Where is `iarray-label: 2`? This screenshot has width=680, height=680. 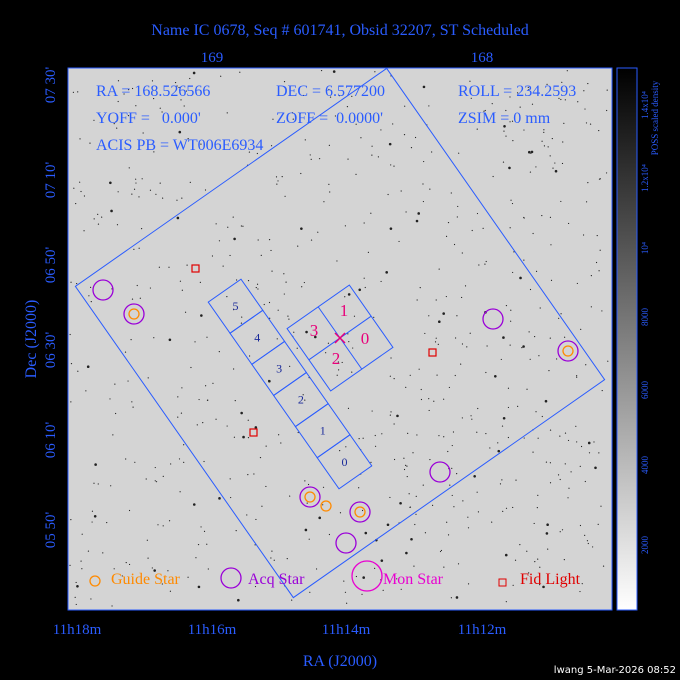 iarray-label: 2 is located at coordinates (336, 358).